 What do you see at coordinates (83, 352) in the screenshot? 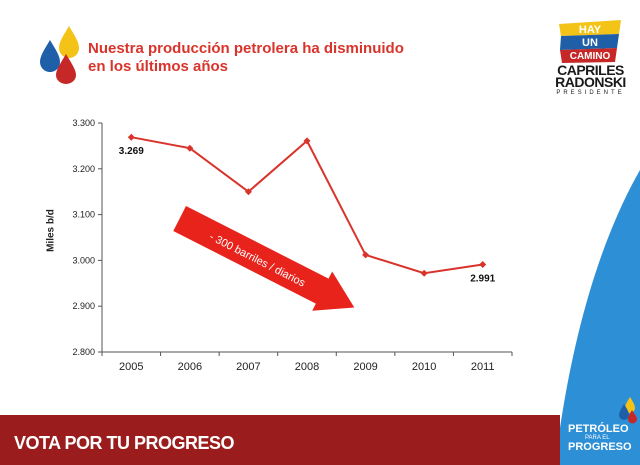
I see `y-tick-label: 2.800` at bounding box center [83, 352].